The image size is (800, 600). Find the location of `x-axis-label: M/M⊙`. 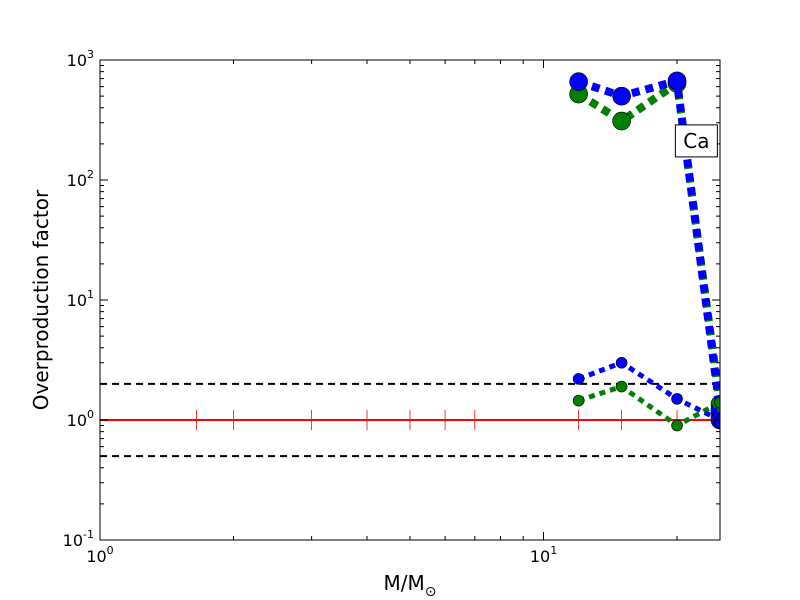

x-axis-label: M/M⊙ is located at coordinates (410, 585).